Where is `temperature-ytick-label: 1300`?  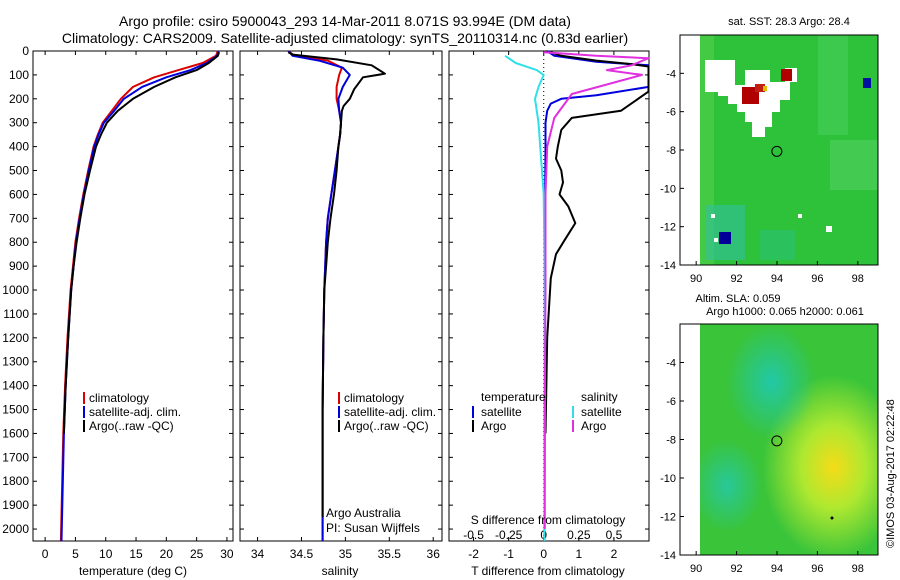
temperature-ytick-label: 1300 is located at coordinates (15, 362).